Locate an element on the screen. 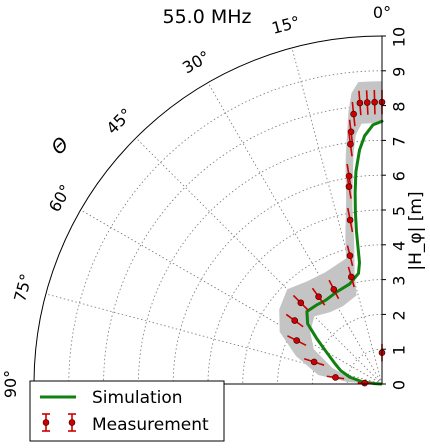 The width and height of the screenshot is (430, 448). legend: Simulation Measurement is located at coordinates (127, 411).